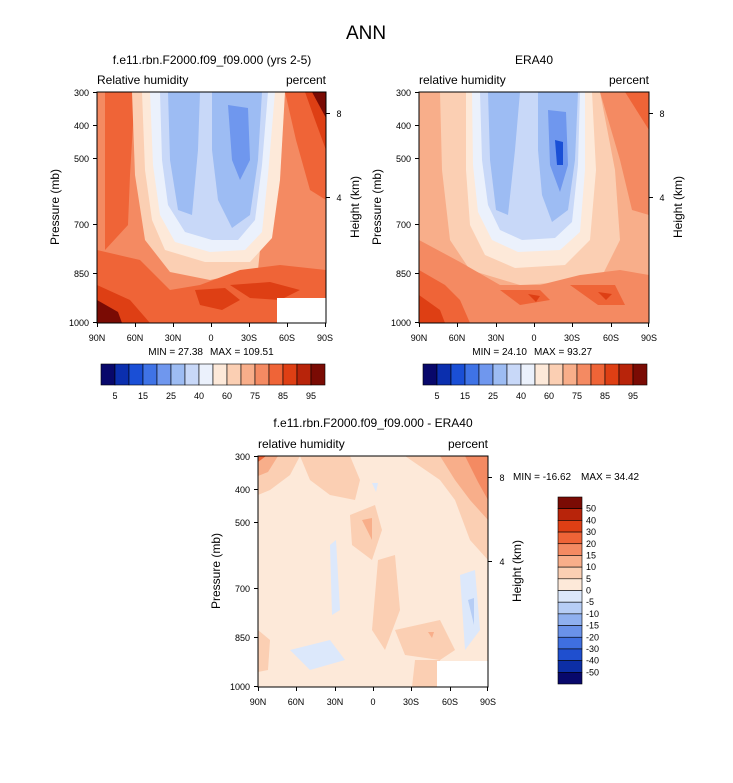 The height and width of the screenshot is (783, 733). I want to click on colorbar-label: -10, so click(592, 614).